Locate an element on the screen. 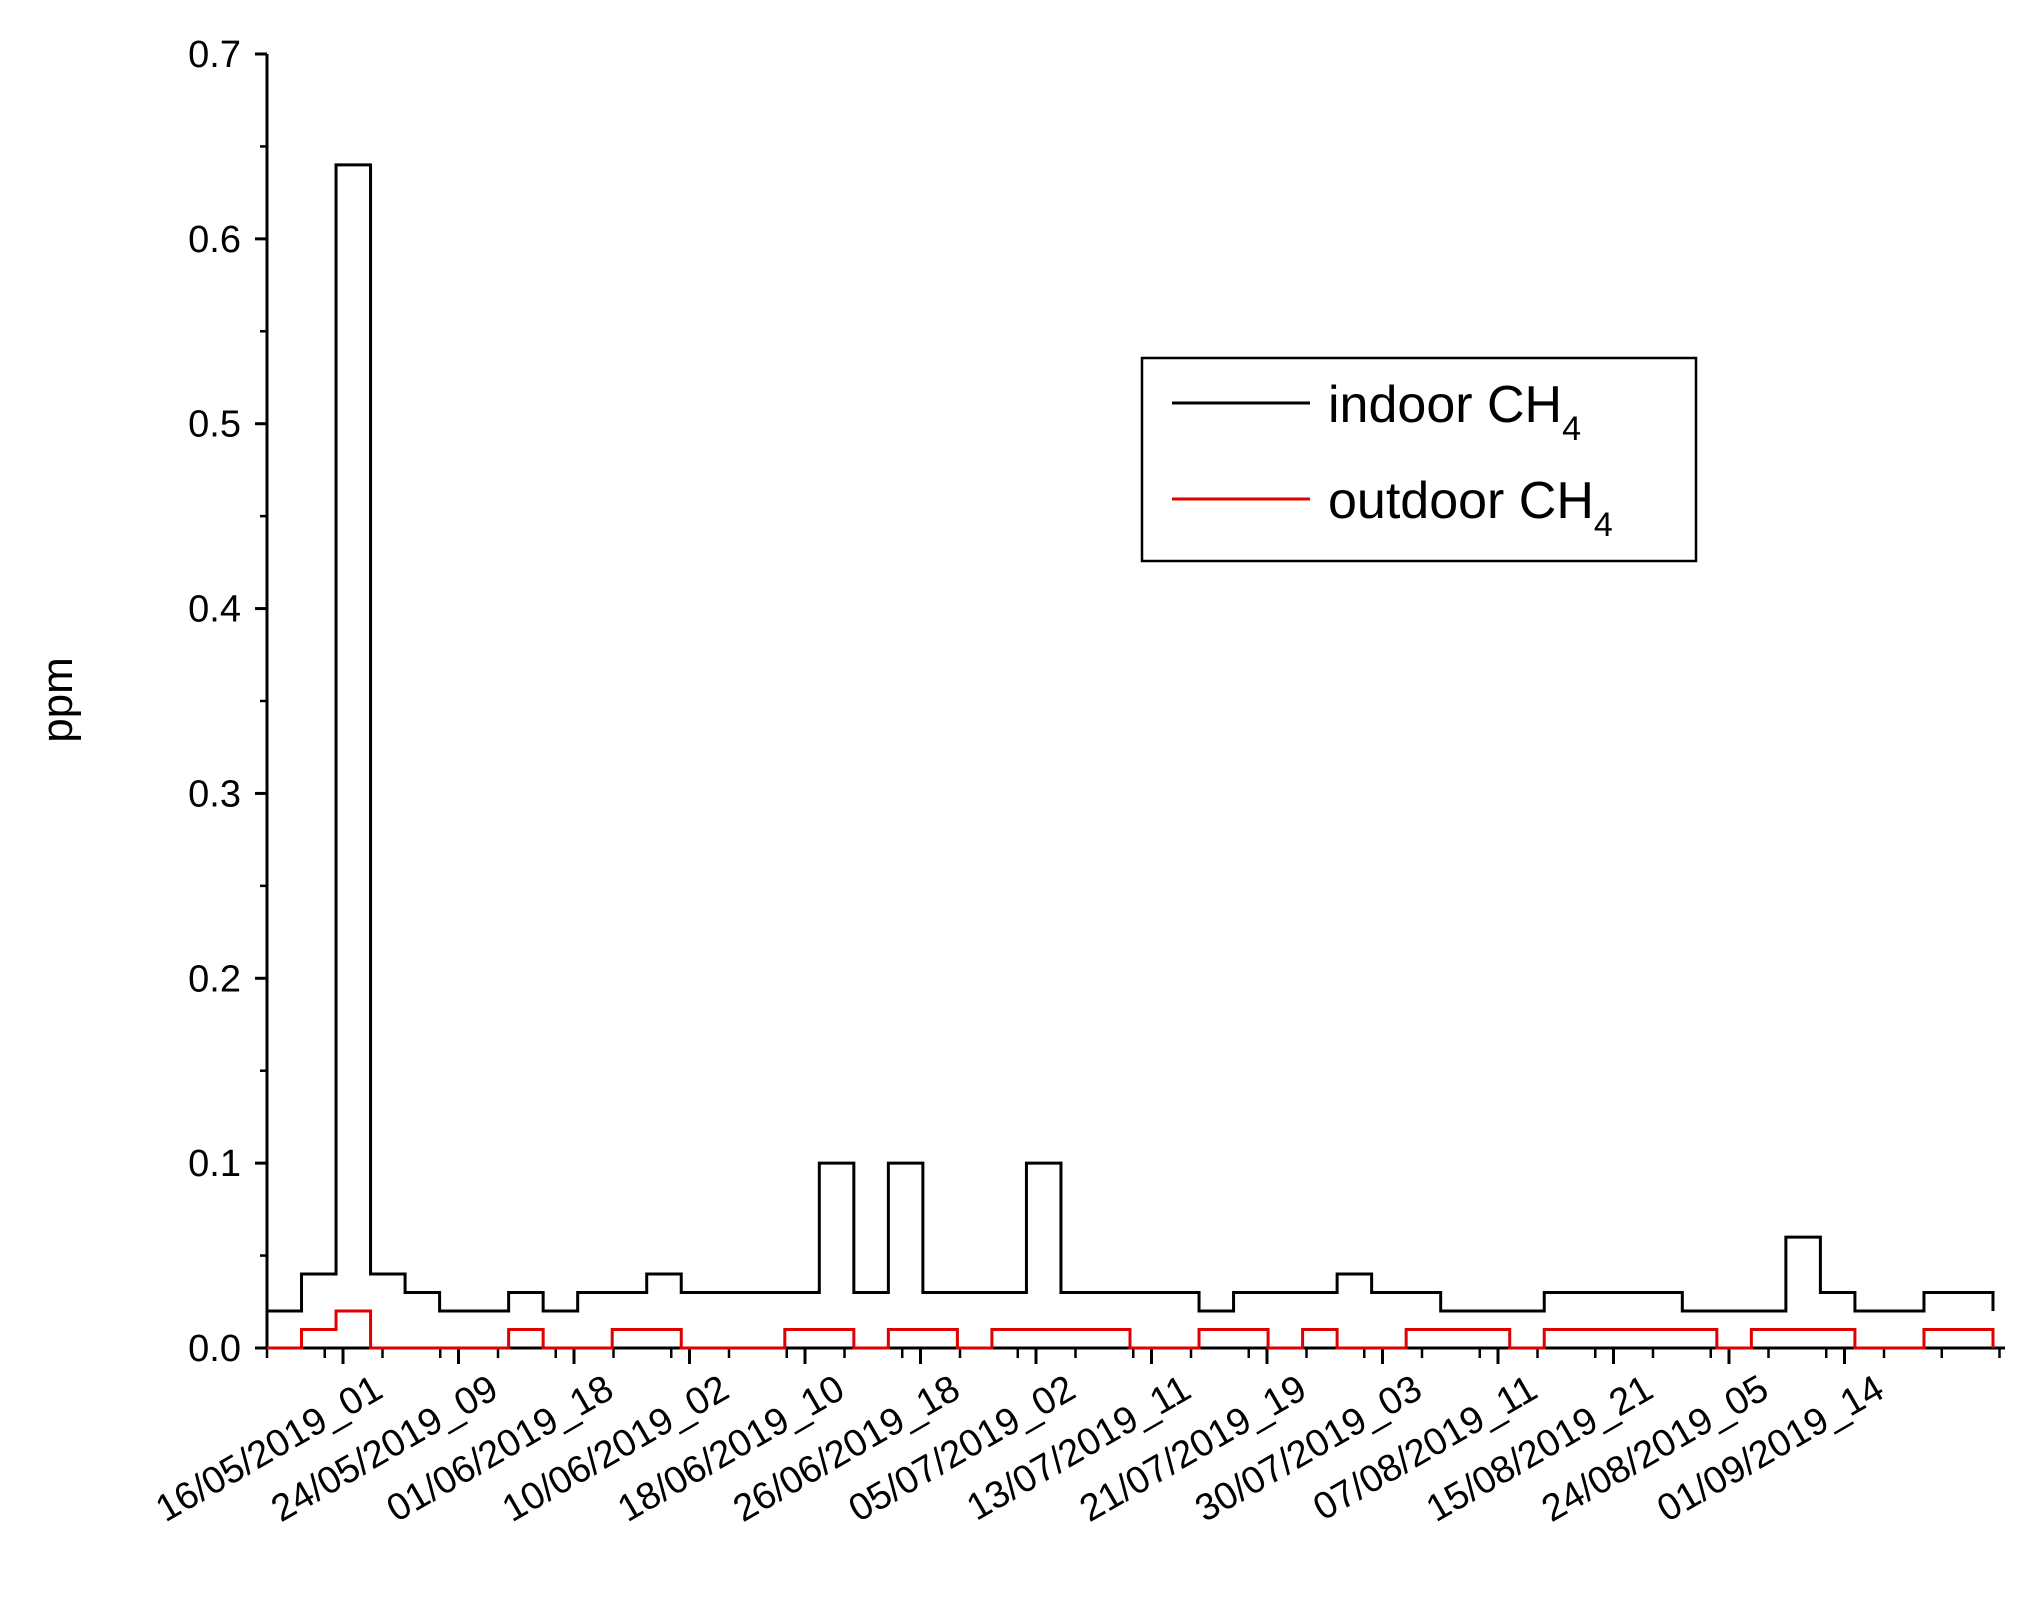  legend: indoor CH4 outdoor CH4 is located at coordinates (1419, 459).